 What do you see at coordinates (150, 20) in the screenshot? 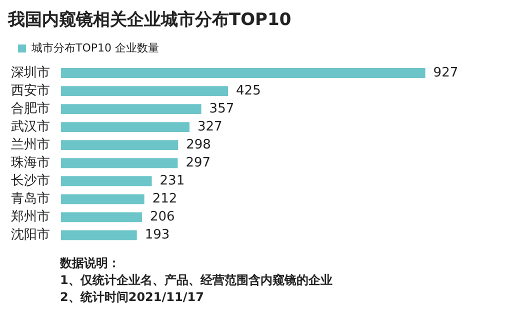
I see `chart-title: 我国内窥镜相关企业城市分布TOP10` at bounding box center [150, 20].